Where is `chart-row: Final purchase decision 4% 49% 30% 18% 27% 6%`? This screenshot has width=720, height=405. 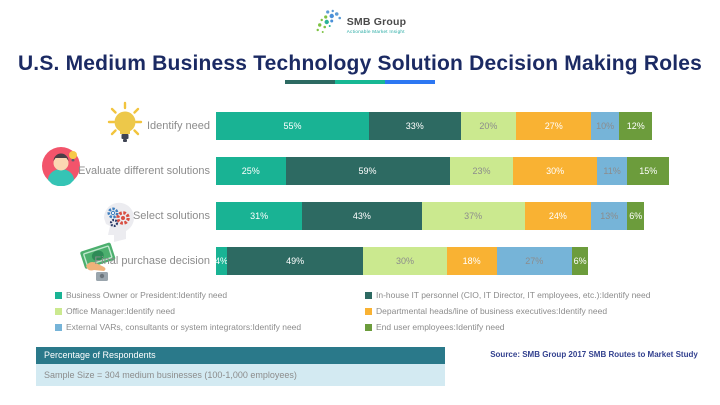 chart-row: Final purchase decision 4% 49% 30% 18% 27% 6% is located at coordinates (360, 261).